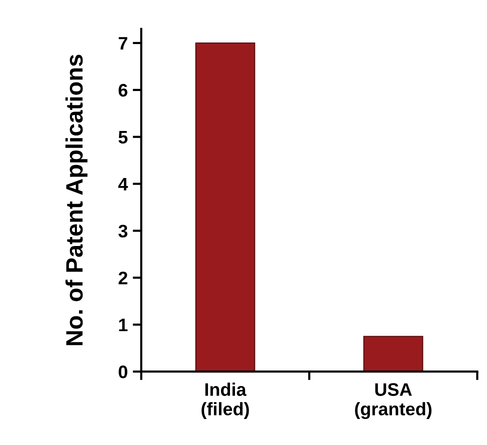  I want to click on y-tick-label: 7, so click(123, 43).